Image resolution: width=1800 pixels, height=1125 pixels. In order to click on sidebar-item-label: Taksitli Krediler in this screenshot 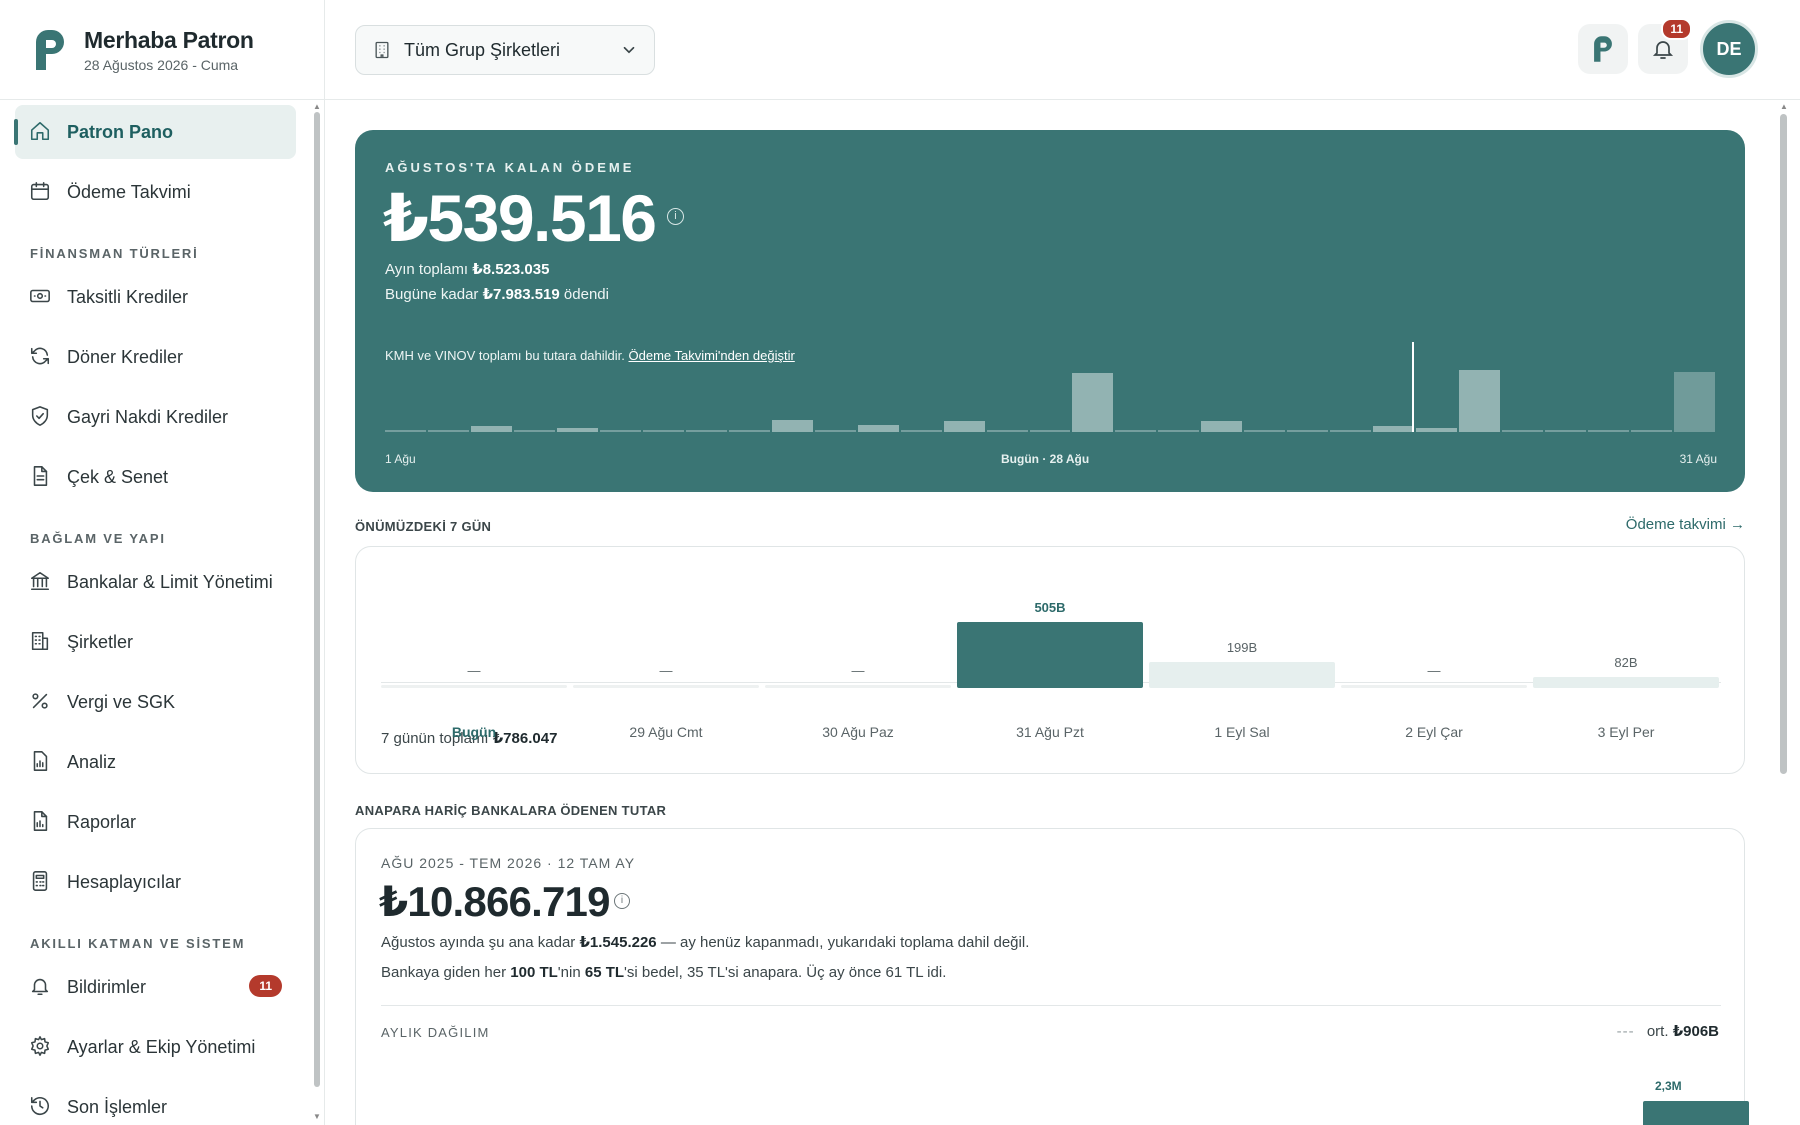, I will do `click(128, 296)`.